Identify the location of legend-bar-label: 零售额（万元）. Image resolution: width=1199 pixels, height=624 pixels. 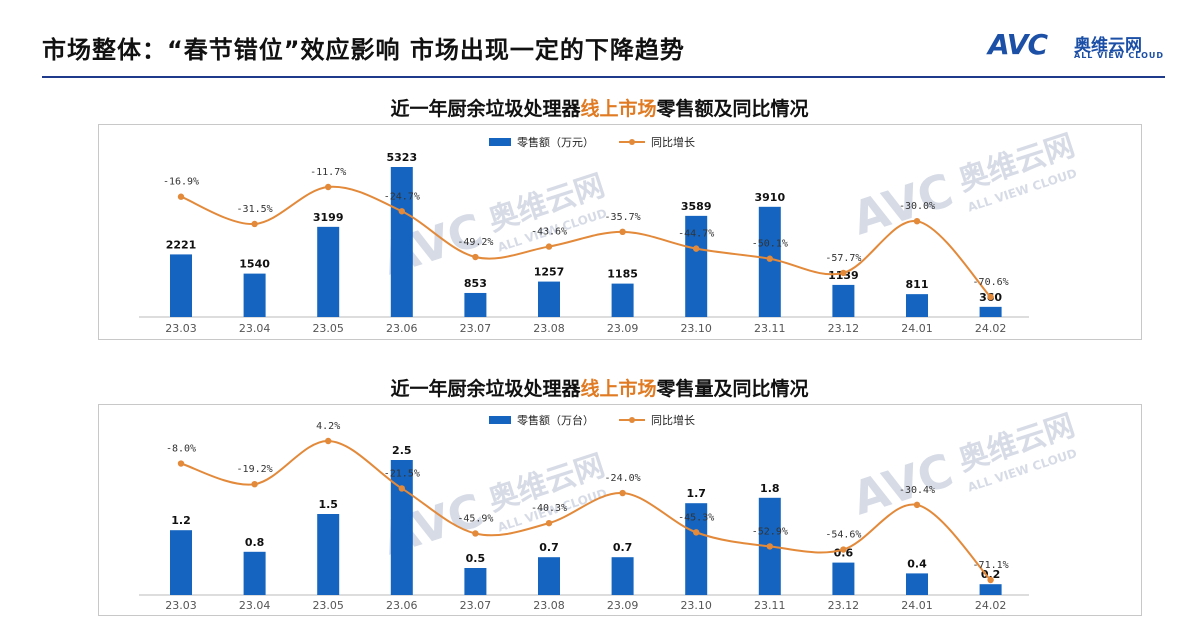
(555, 142).